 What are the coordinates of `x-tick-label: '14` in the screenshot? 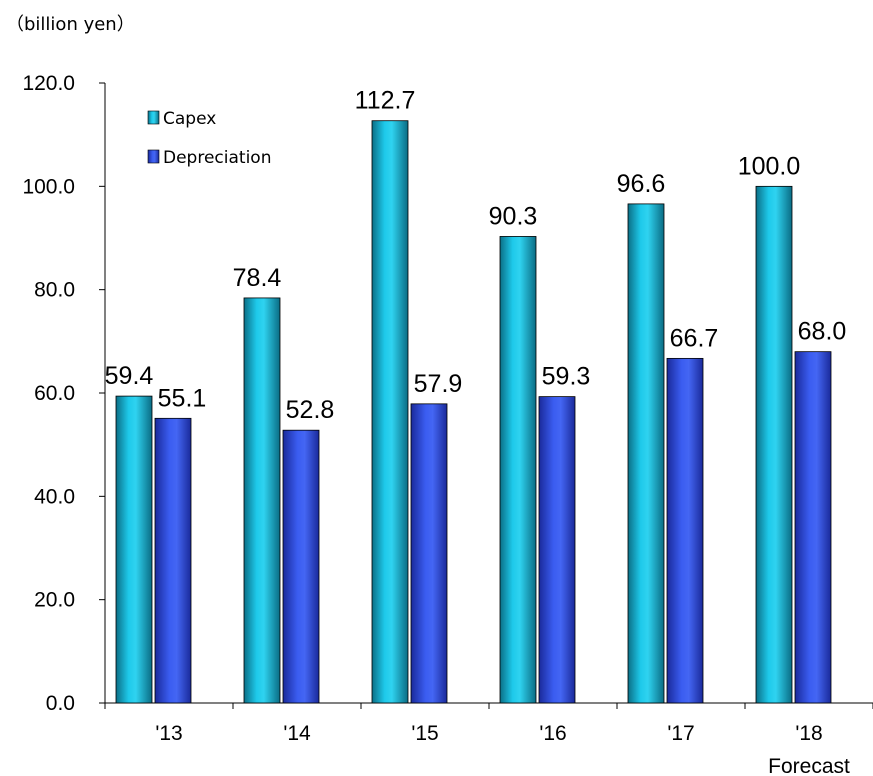 It's located at (297, 733).